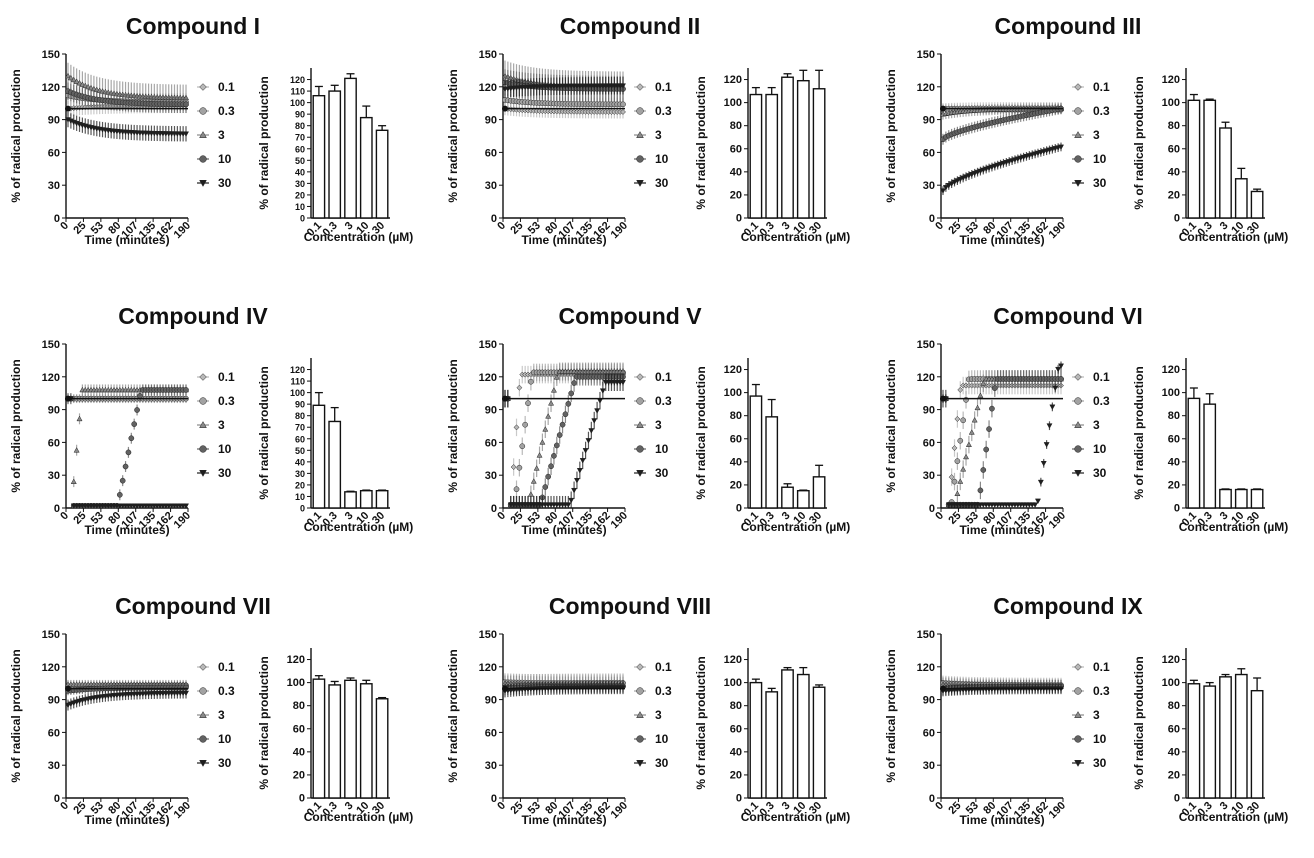 Image resolution: width=1314 pixels, height=858 pixels. What do you see at coordinates (300, 207) in the screenshot?
I see `y-tick-label: 10` at bounding box center [300, 207].